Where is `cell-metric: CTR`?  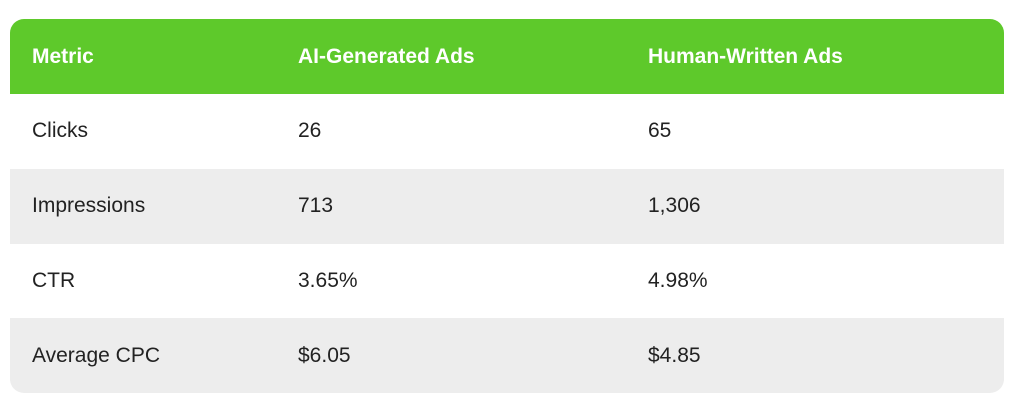
cell-metric: CTR is located at coordinates (54, 280).